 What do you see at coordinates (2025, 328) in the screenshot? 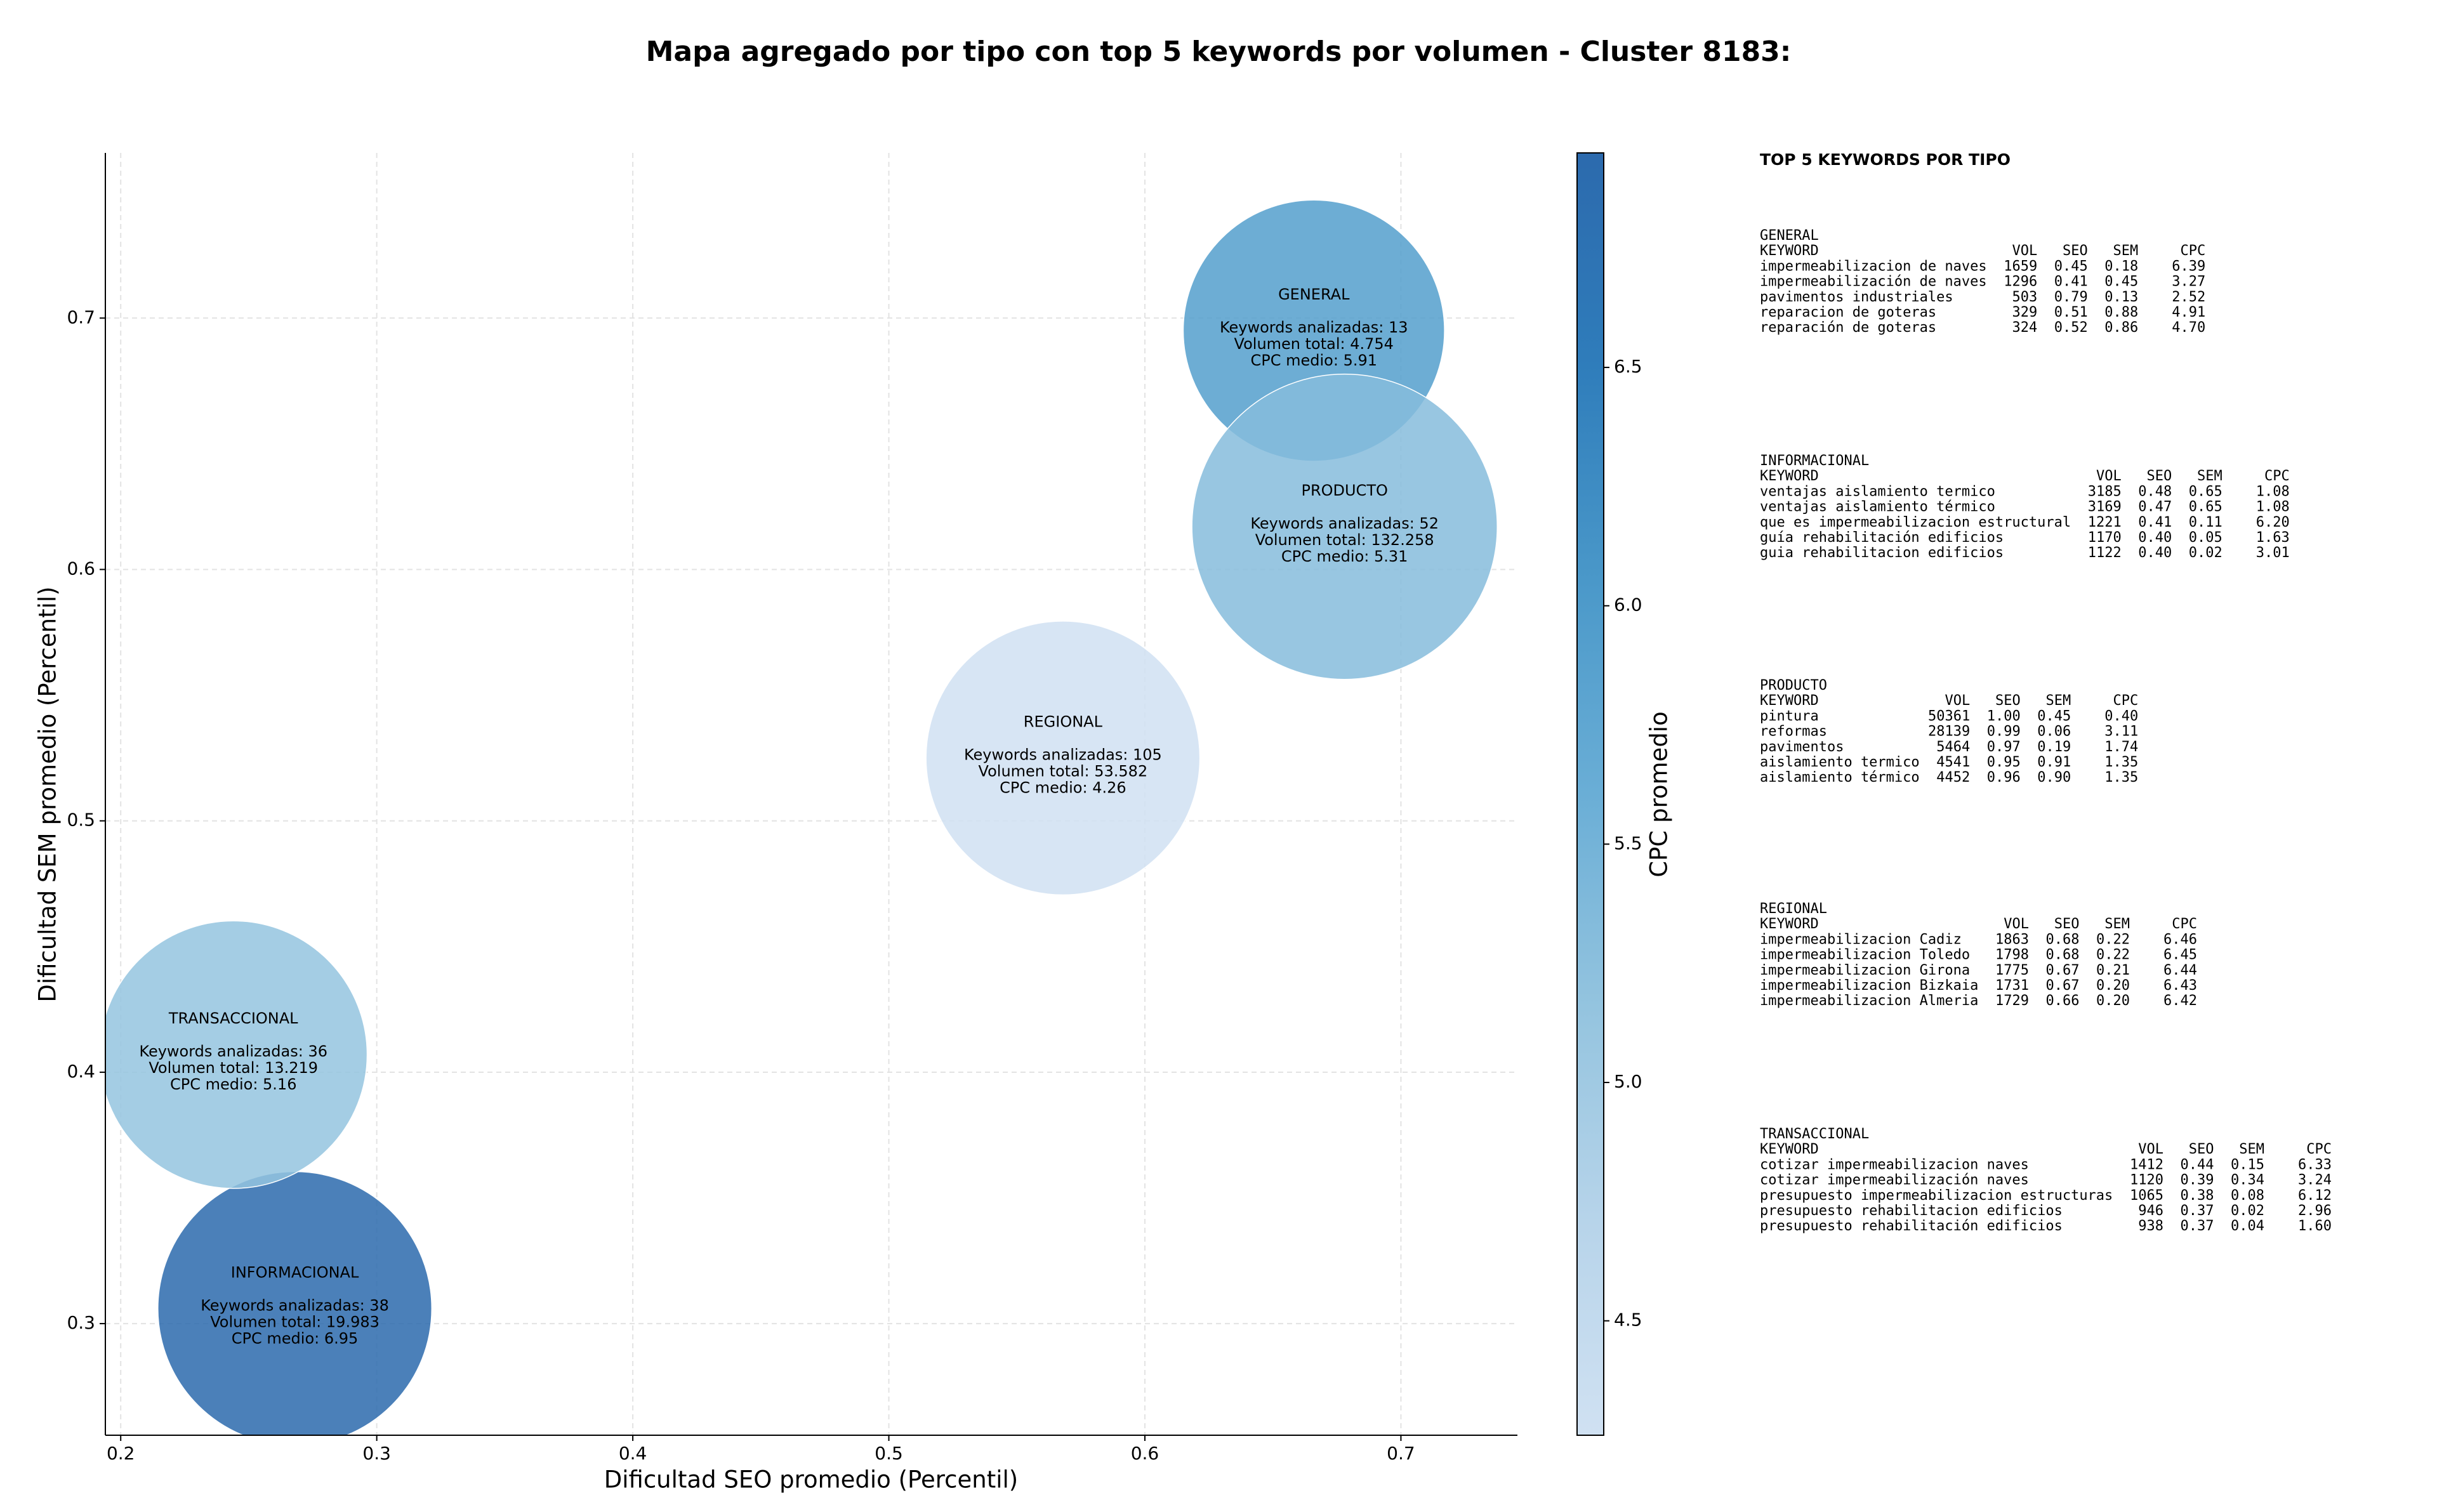
I see `keyword-metric: 324` at bounding box center [2025, 328].